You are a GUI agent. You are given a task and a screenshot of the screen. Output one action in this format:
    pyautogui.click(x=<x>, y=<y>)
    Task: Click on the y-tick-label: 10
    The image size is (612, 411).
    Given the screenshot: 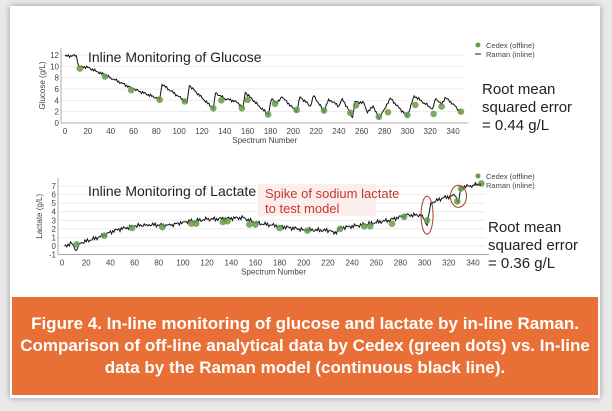 What is the action you would take?
    pyautogui.click(x=54, y=66)
    